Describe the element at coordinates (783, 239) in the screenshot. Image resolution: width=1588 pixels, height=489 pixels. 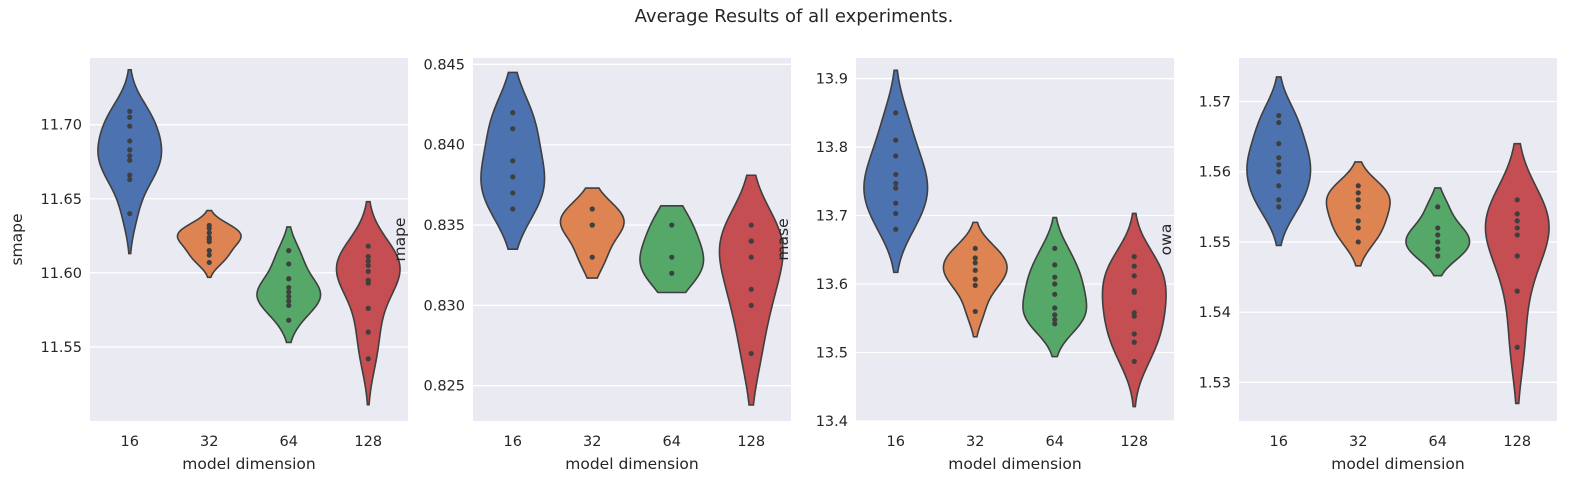
I see `y-axis-label: mase` at that location.